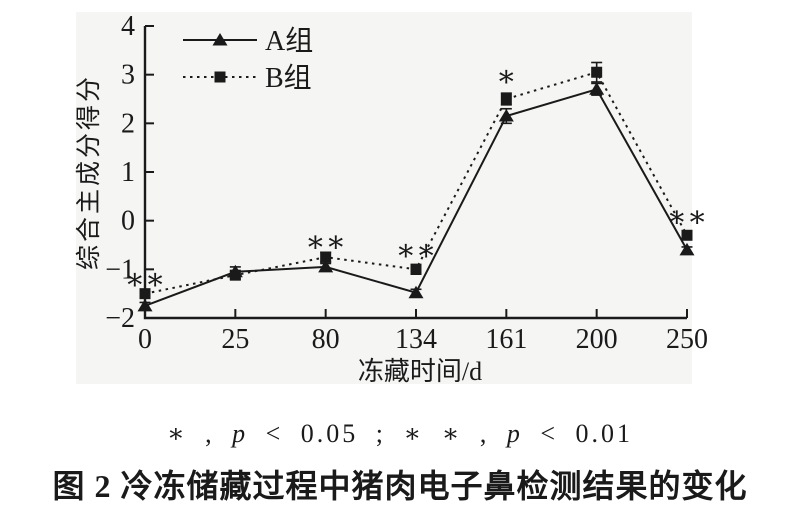  What do you see at coordinates (326, 433) in the screenshot?
I see `note-text: < 0.05 ;` at bounding box center [326, 433].